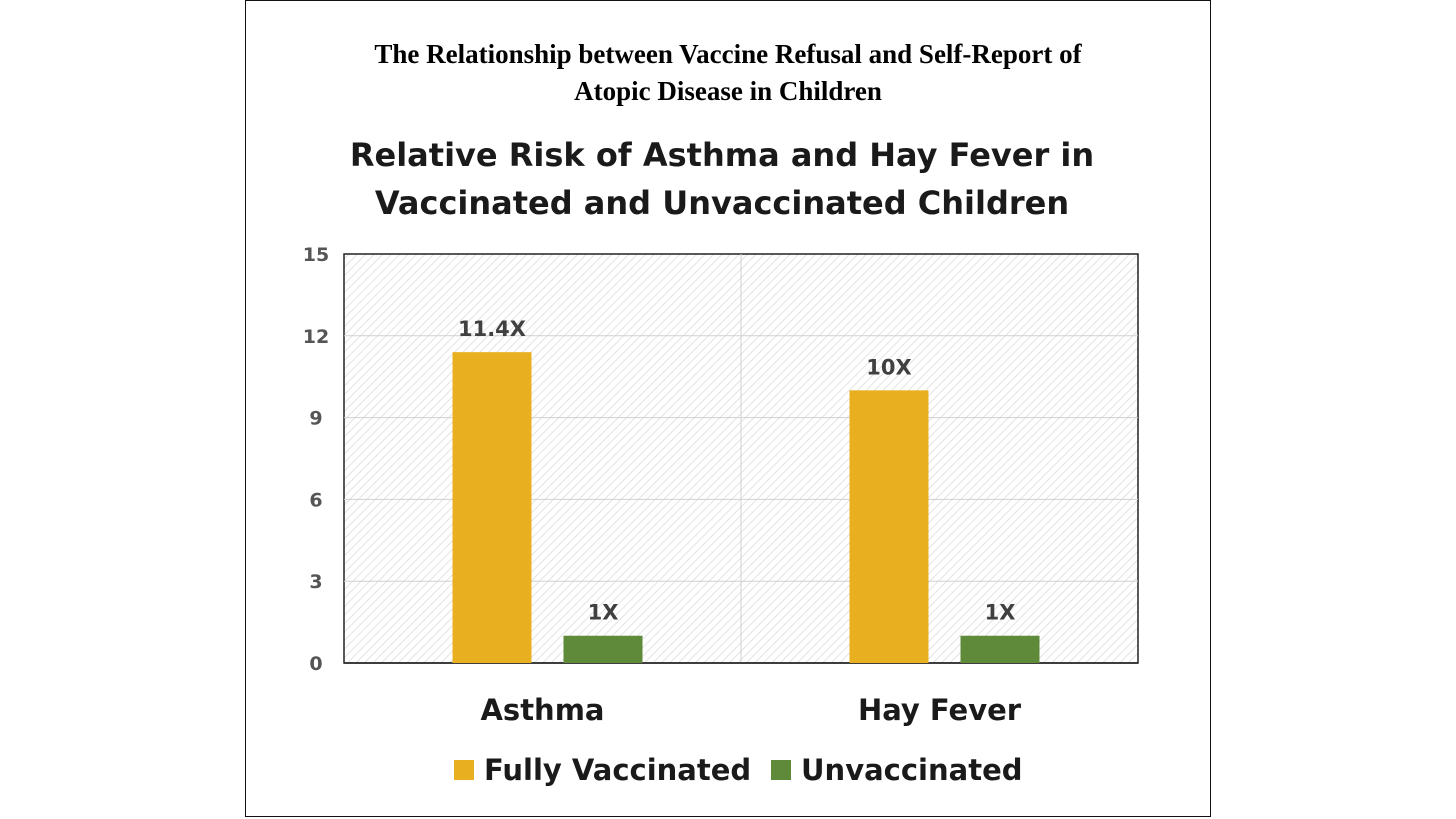 This screenshot has width=1456, height=819. I want to click on x-axis: Asthma Hay Fever, so click(750, 710).